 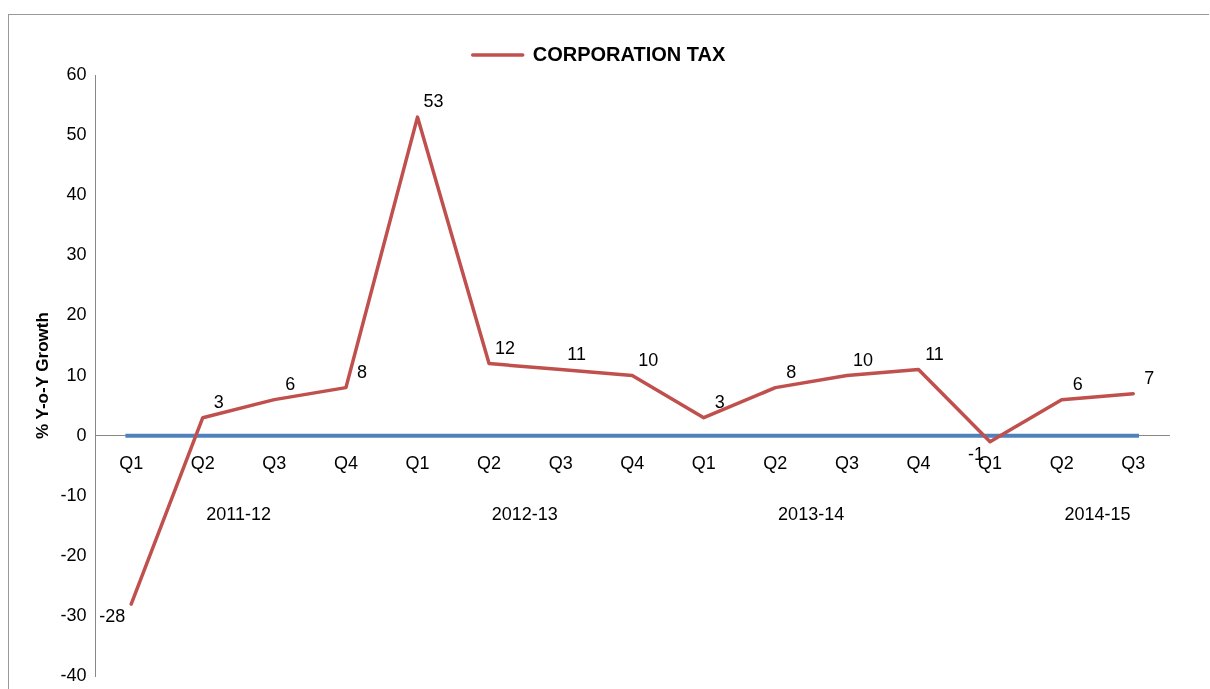 What do you see at coordinates (42, 376) in the screenshot?
I see `y-axis-title: % Y-o-Y Growth` at bounding box center [42, 376].